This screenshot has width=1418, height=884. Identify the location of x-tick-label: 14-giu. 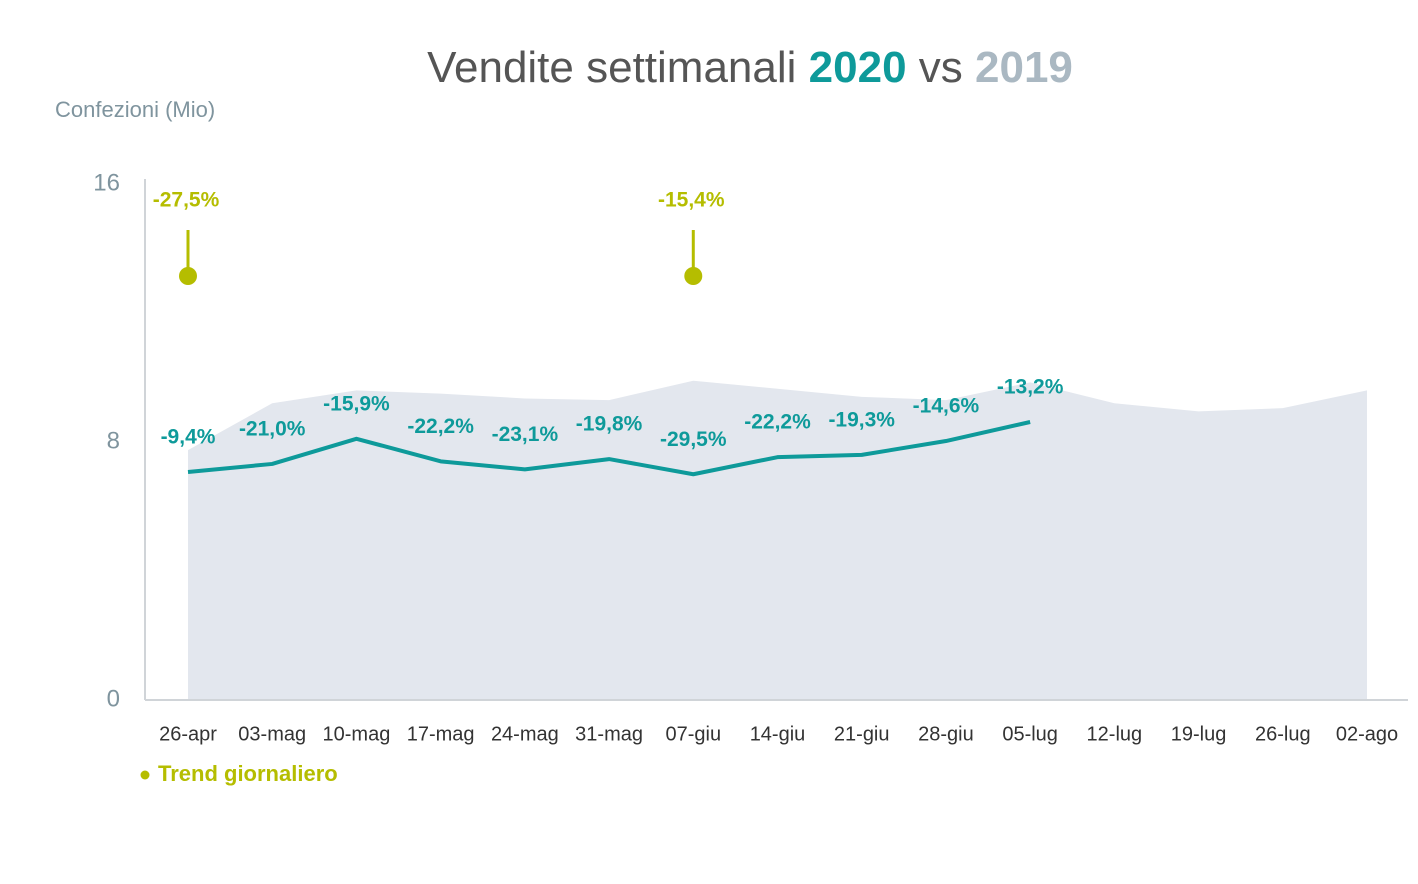
(778, 734).